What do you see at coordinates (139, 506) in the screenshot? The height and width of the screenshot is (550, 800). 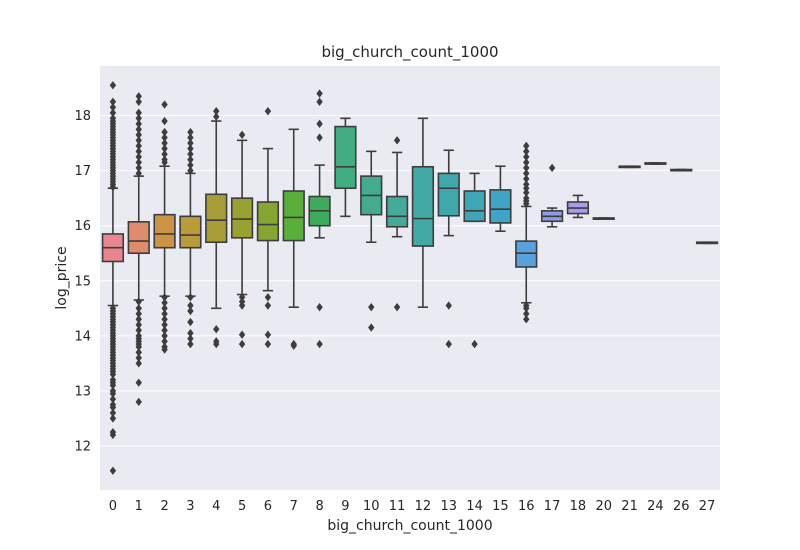 I see `x-tick-label: 1` at bounding box center [139, 506].